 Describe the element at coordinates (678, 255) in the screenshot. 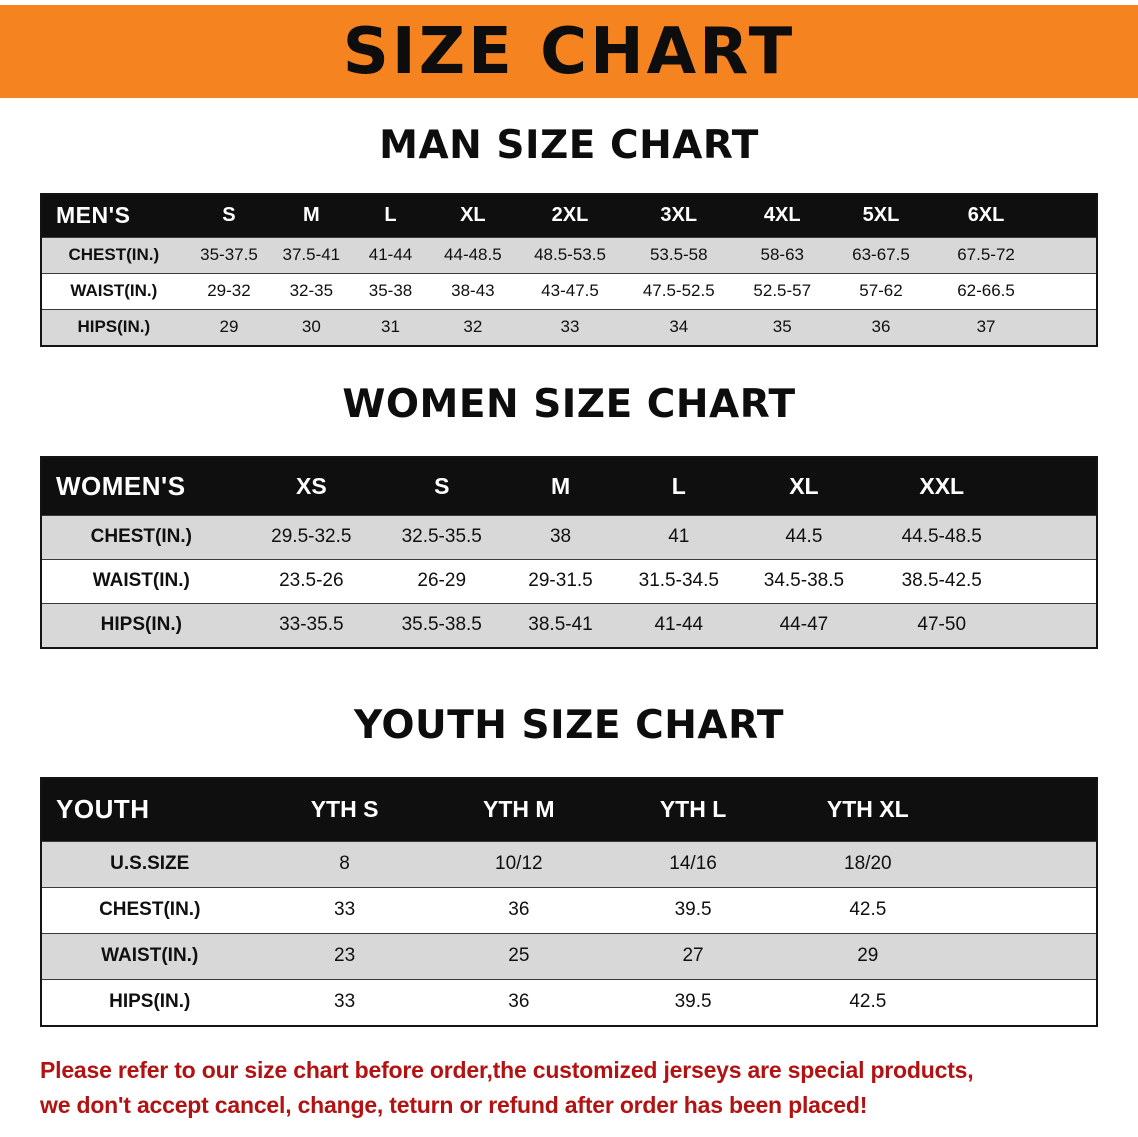

I see `size-value-cell: 53.5-58` at that location.